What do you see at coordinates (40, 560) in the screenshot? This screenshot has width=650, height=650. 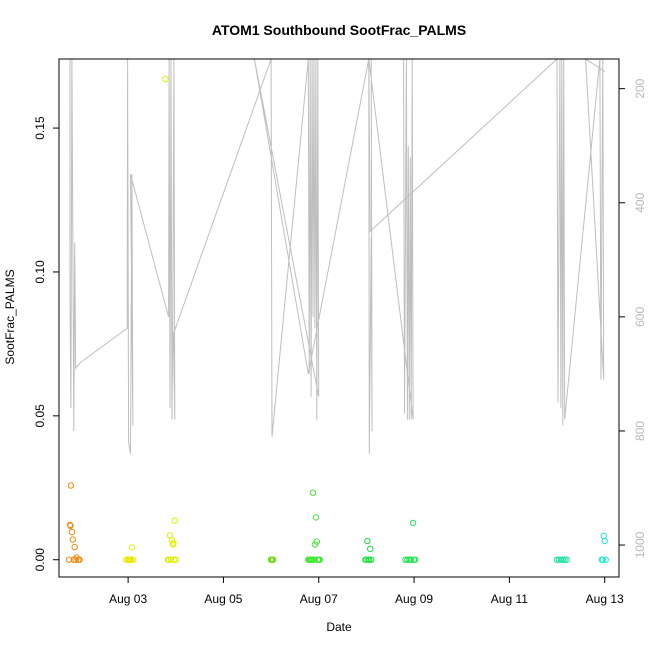 I see `y-tick-label: 0.00` at bounding box center [40, 560].